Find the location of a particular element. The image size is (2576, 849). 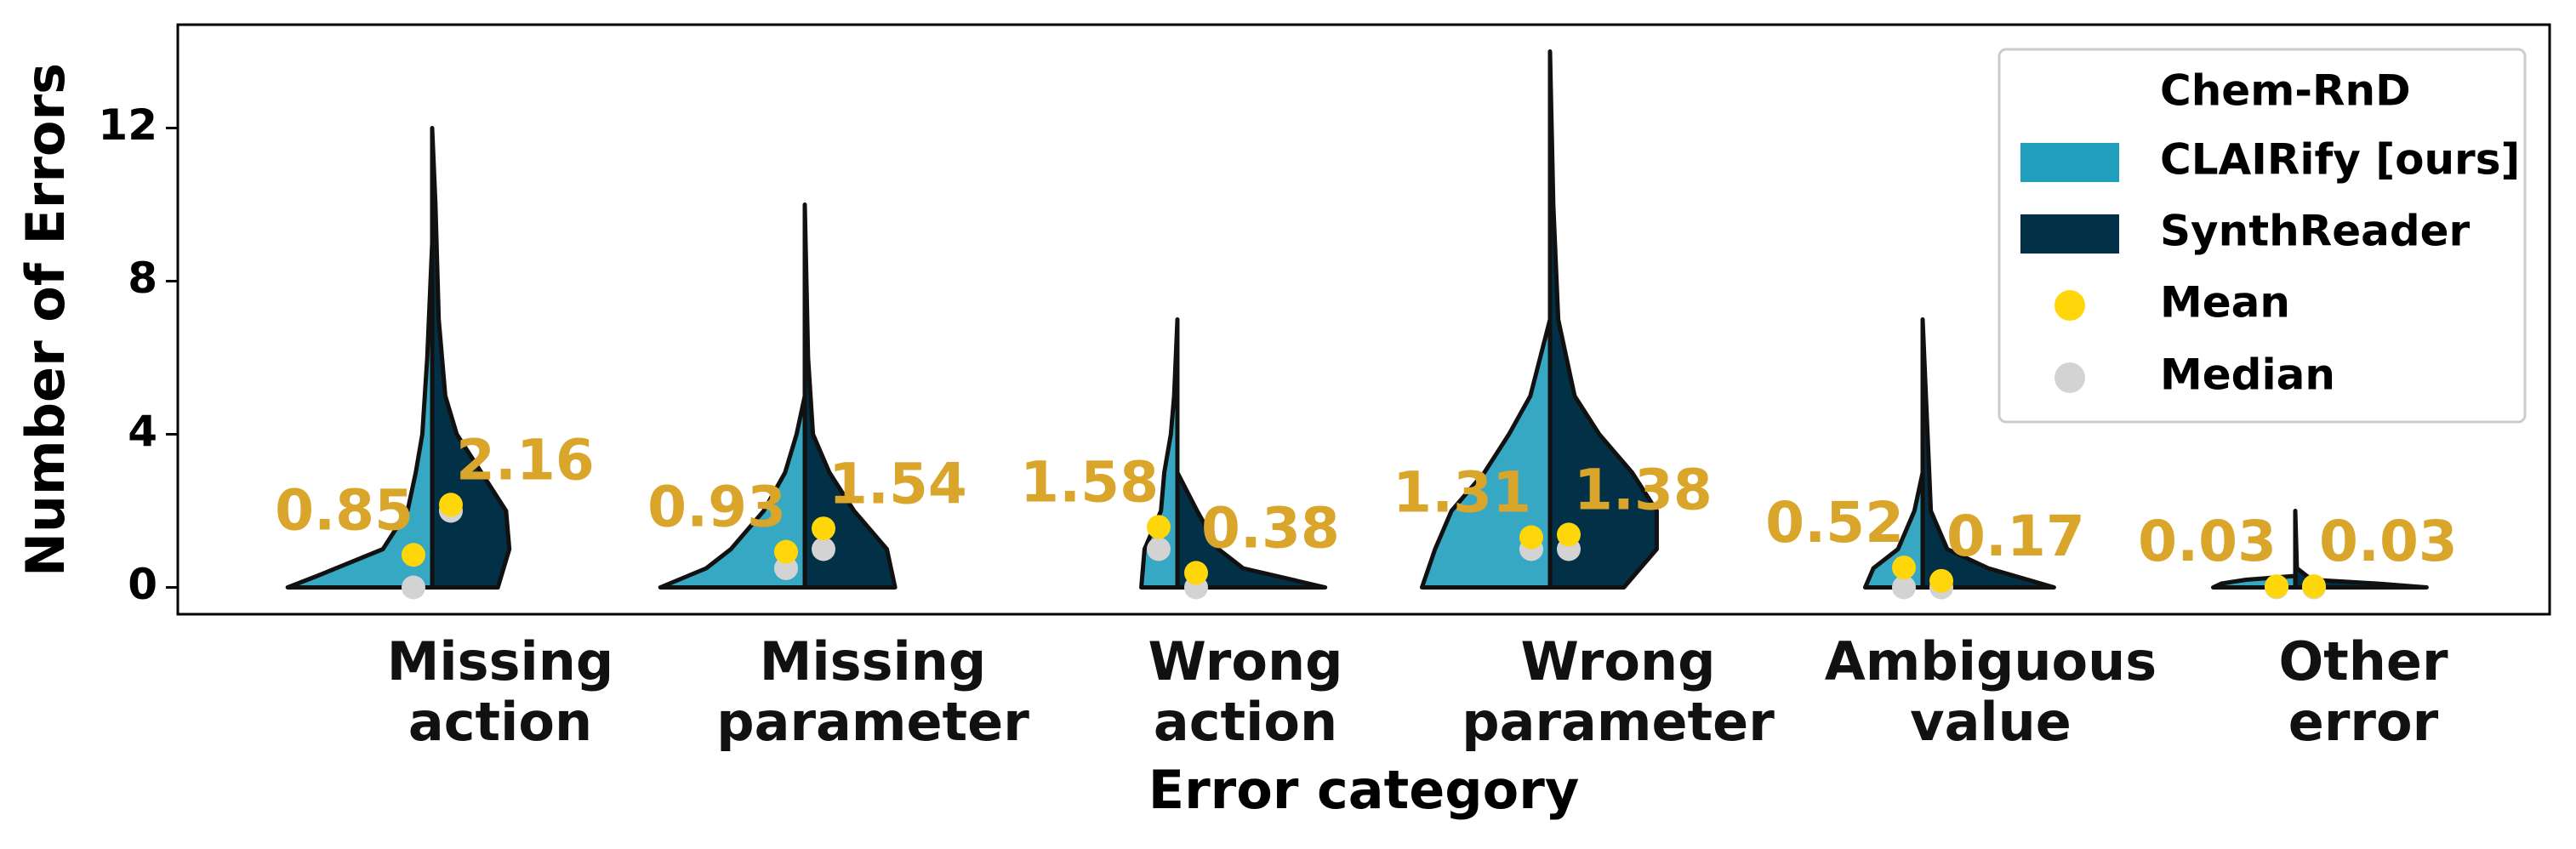

x-tick-label: Wrong action is located at coordinates (1245, 692).